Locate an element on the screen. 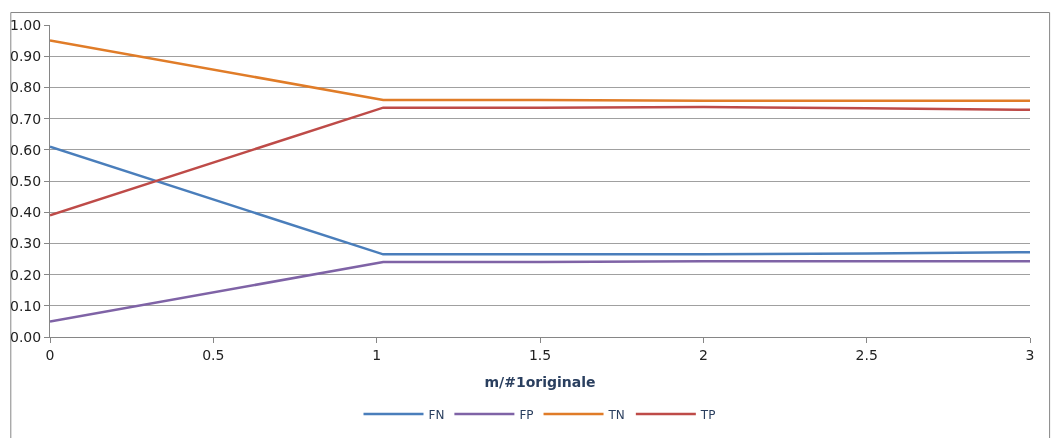  y-tick-label: 1.00 is located at coordinates (26, 24).